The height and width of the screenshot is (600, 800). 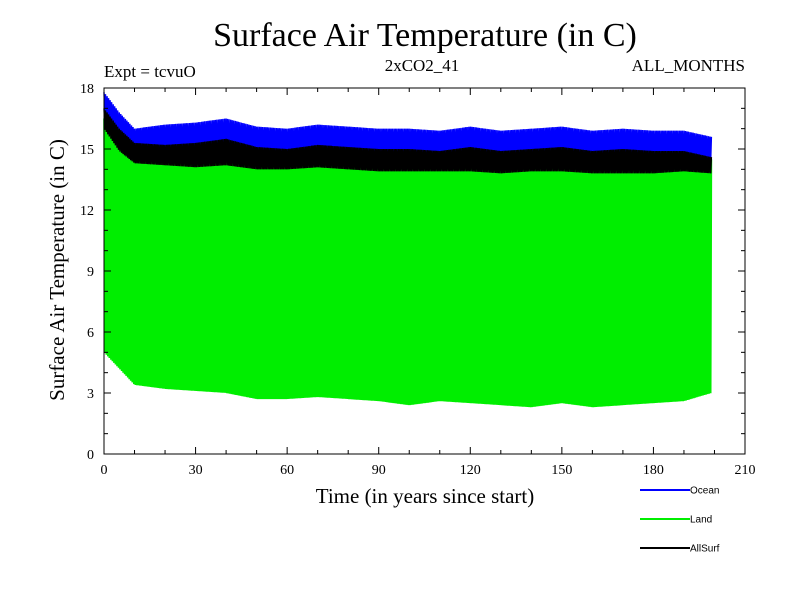 I want to click on y-axis-label: Surface Air Temperature (in C), so click(x=57, y=270).